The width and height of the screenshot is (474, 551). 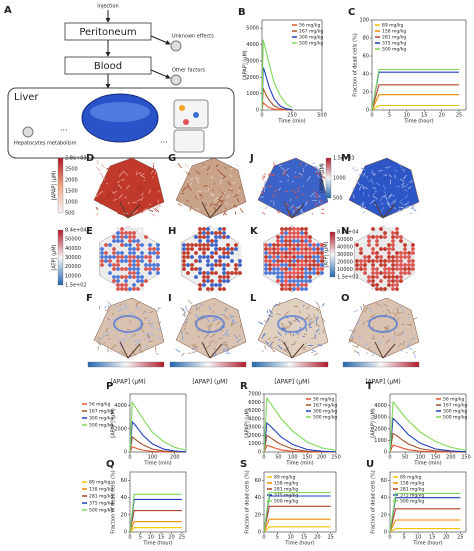 I want to click on plot-frame, so click(x=300, y=423).